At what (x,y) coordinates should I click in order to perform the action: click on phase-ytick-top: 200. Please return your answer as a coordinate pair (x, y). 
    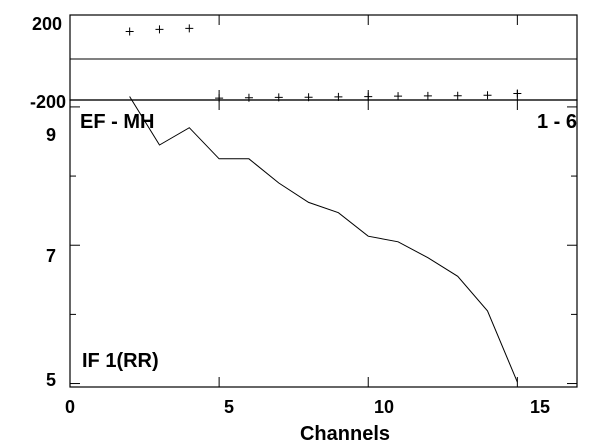
    Looking at the image, I should click on (47, 24).